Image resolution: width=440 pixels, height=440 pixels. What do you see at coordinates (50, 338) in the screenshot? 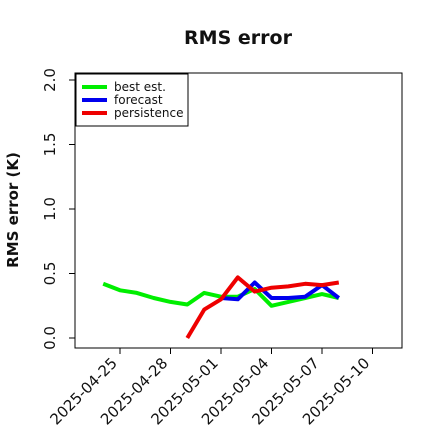
I see `y-tick-label: 0.0` at bounding box center [50, 338].